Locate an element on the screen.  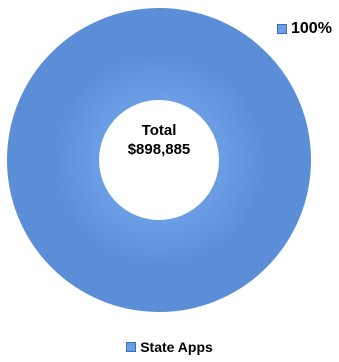
center-title: Total is located at coordinates (159, 130).